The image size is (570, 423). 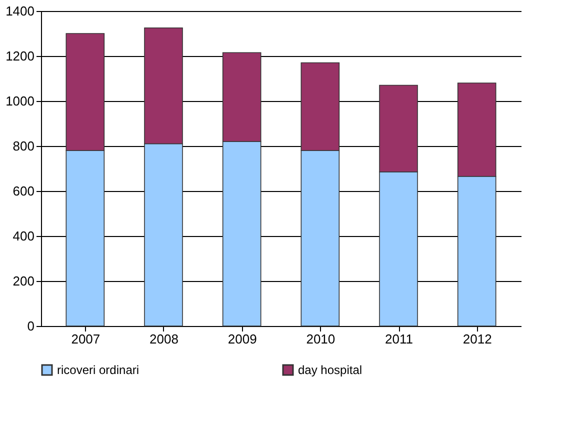 What do you see at coordinates (23, 191) in the screenshot?
I see `y-tick-label: 600` at bounding box center [23, 191].